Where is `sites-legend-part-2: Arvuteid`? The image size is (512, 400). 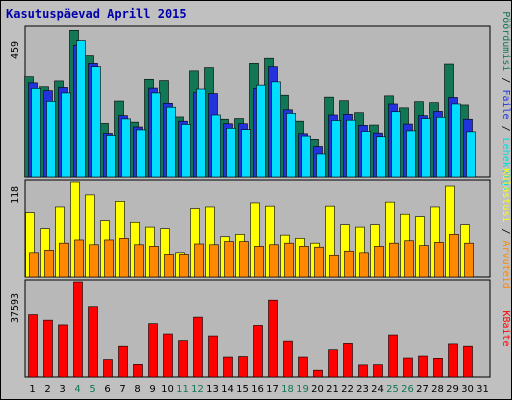 sites-legend-part-2: Arvuteid is located at coordinates (505, 265).